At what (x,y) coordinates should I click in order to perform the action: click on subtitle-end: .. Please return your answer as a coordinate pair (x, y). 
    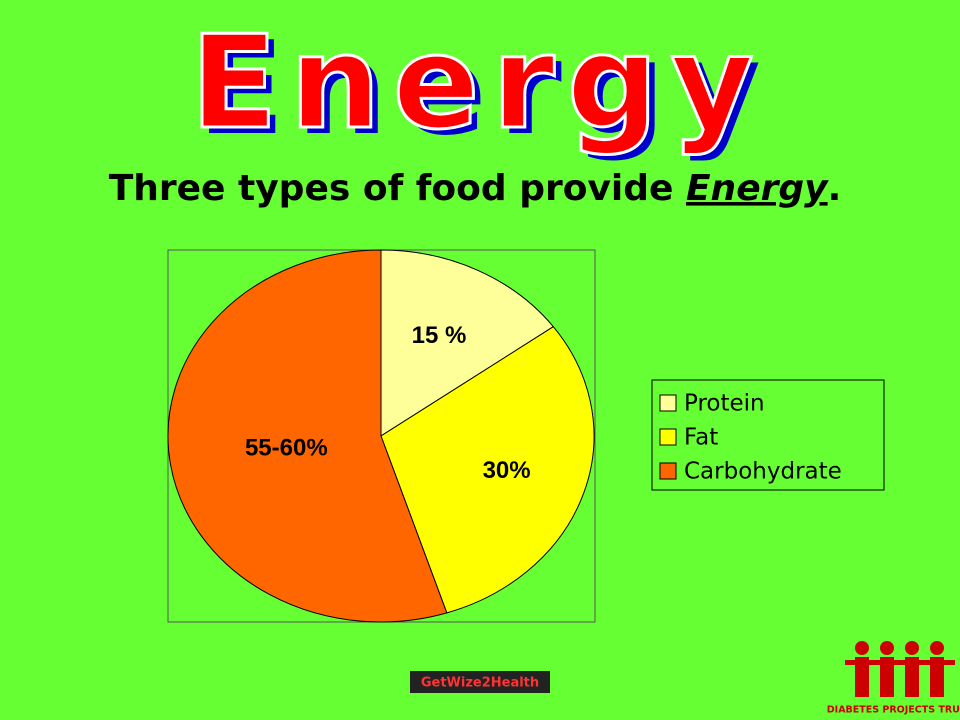
    Looking at the image, I should click on (835, 188).